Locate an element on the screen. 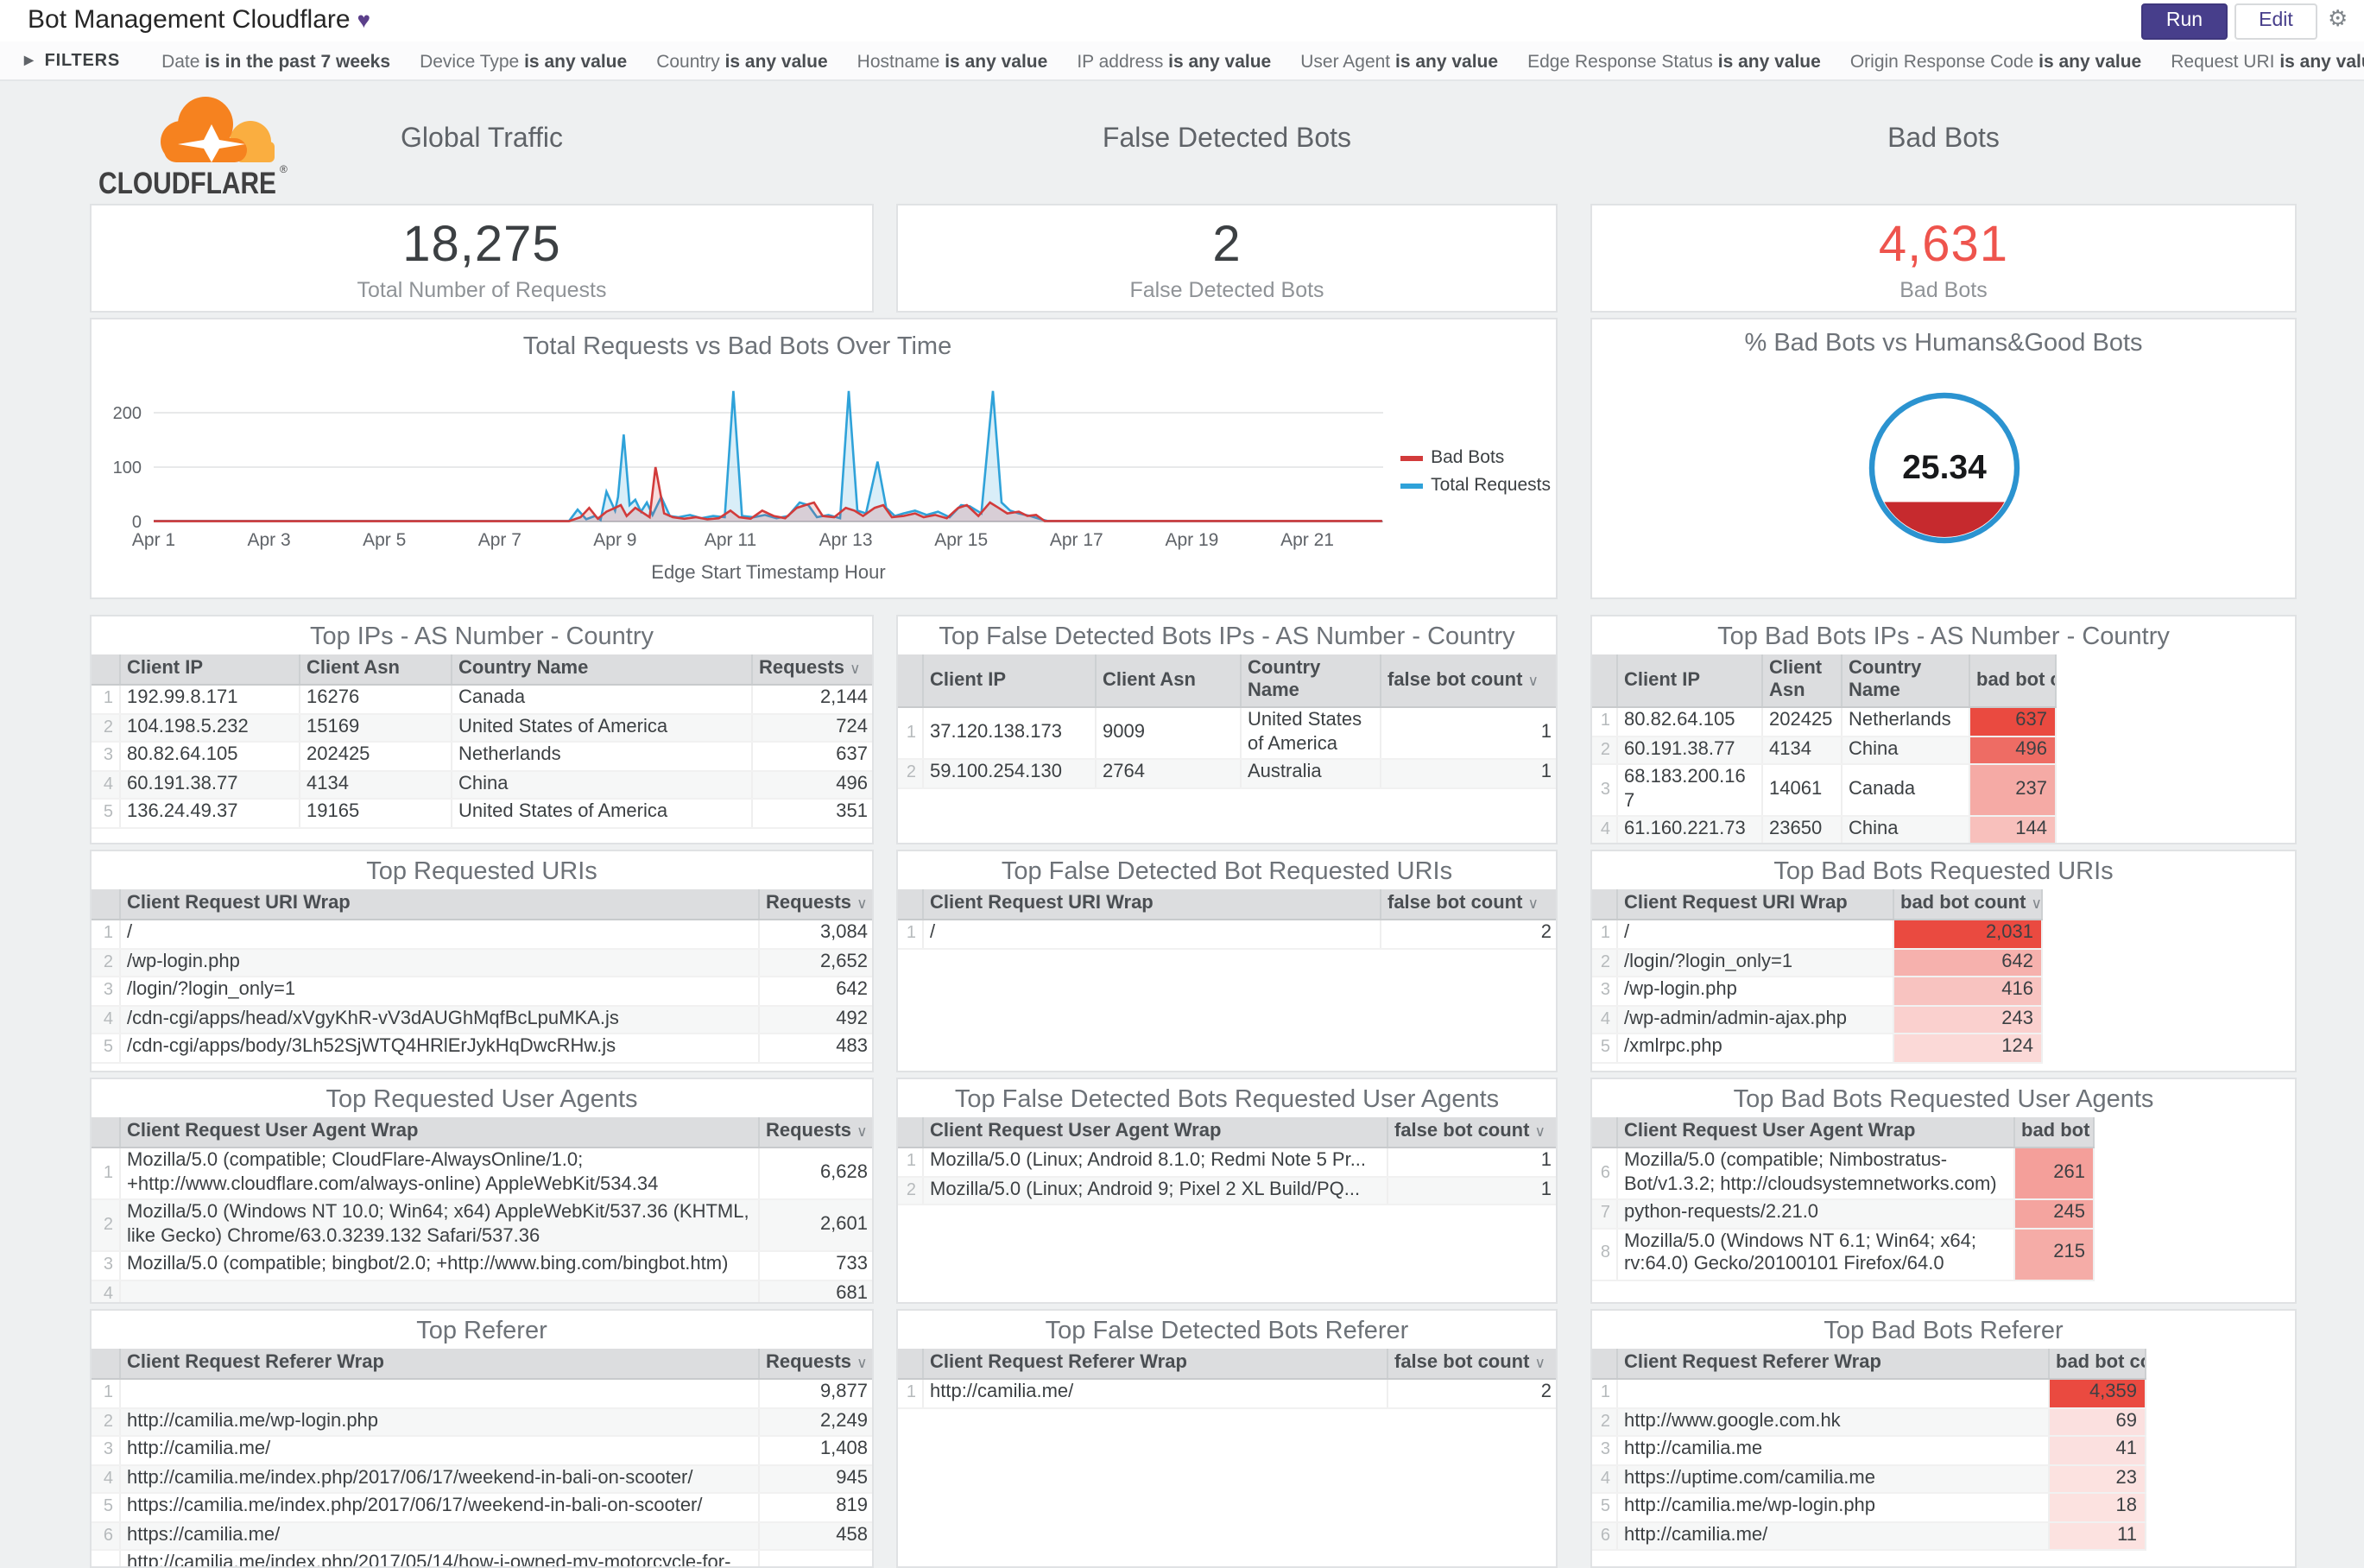 The image size is (2364, 1568). row-number: 7 is located at coordinates (1604, 1214).